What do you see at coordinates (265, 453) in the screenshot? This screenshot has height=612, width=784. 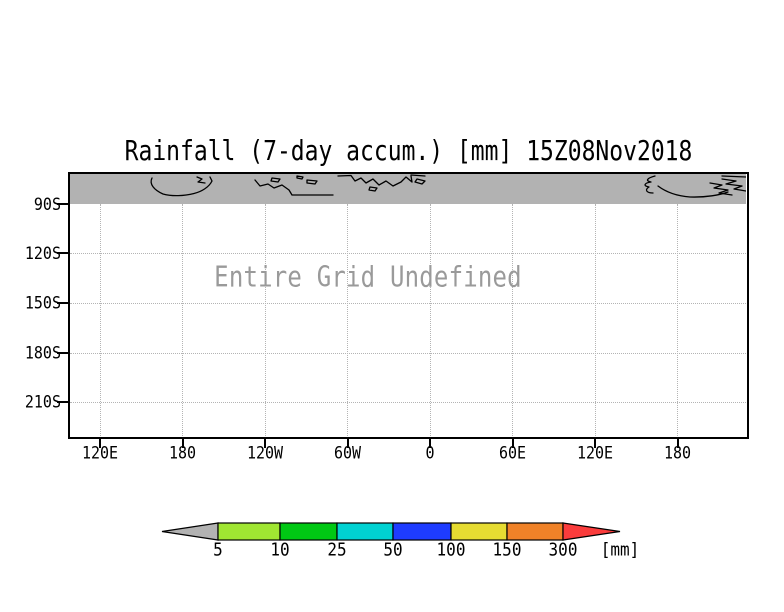 I see `x-axis-tick-label: 120W` at bounding box center [265, 453].